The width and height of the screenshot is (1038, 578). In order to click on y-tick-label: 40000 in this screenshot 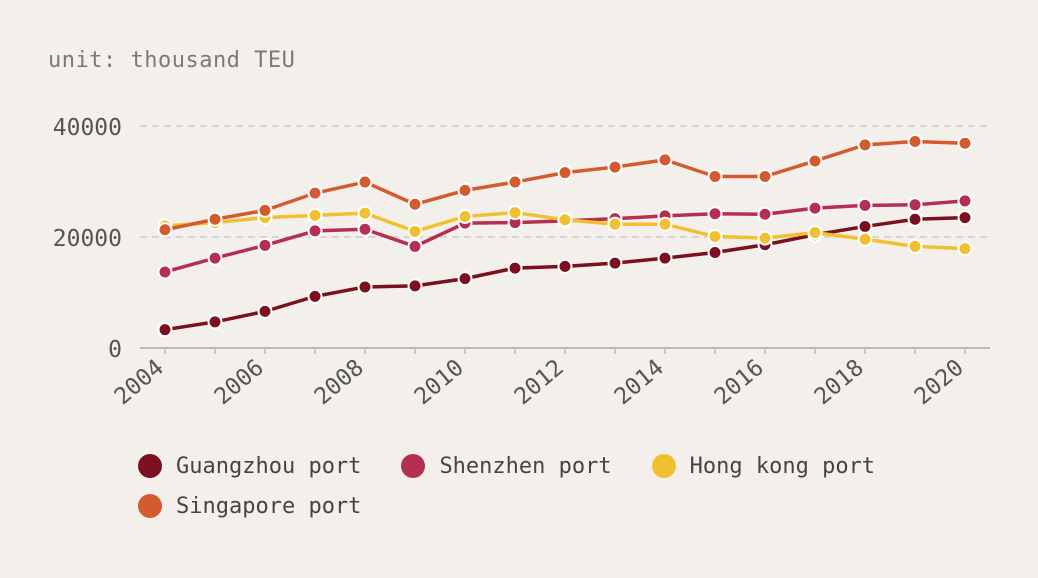, I will do `click(87, 128)`.